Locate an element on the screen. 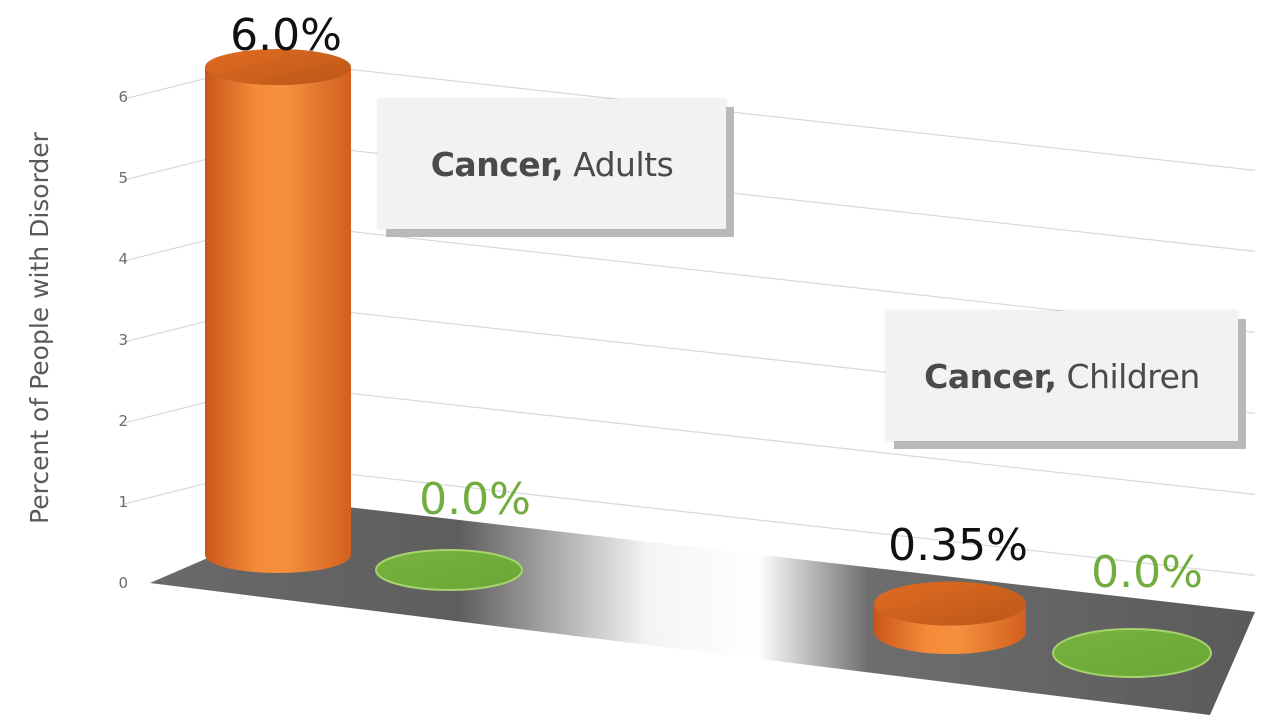  y-tick-label: 4 is located at coordinates (123, 259).